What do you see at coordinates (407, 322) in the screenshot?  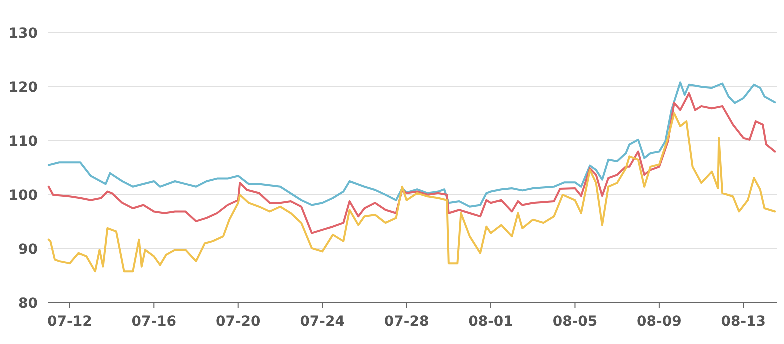 I see `x-tick-label: 07-28` at bounding box center [407, 322].